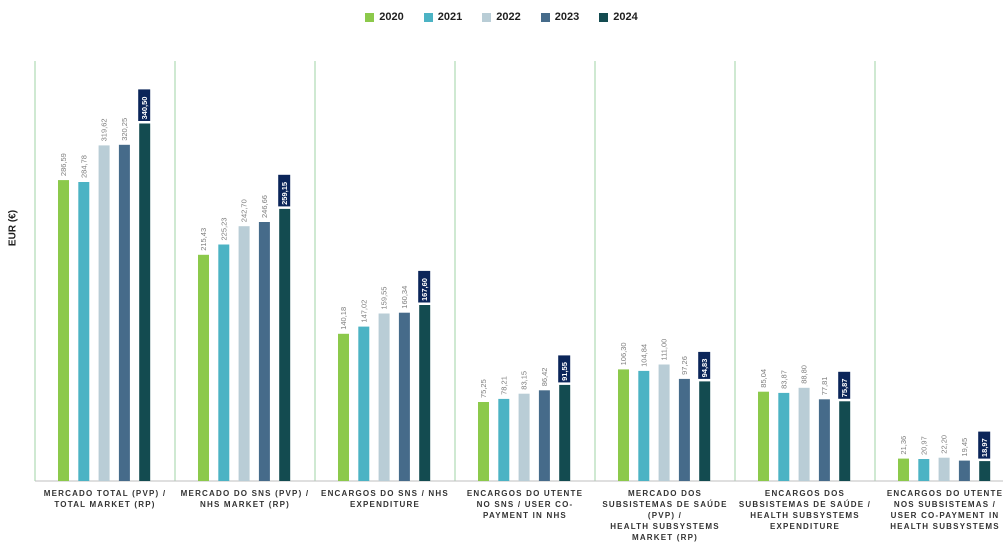 The width and height of the screenshot is (1003, 543). I want to click on data-label-group: 18,97, so click(984, 445).